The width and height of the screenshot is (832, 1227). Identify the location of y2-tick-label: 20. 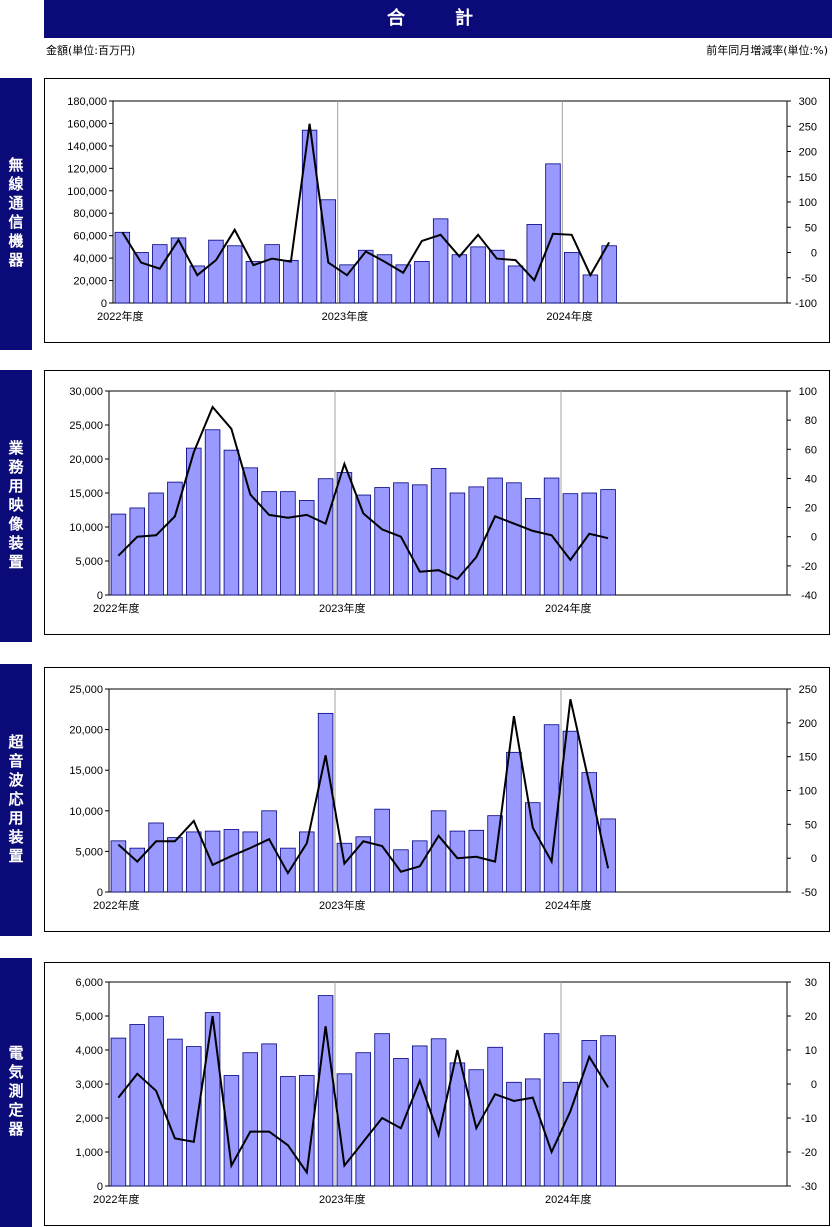
(811, 1017).